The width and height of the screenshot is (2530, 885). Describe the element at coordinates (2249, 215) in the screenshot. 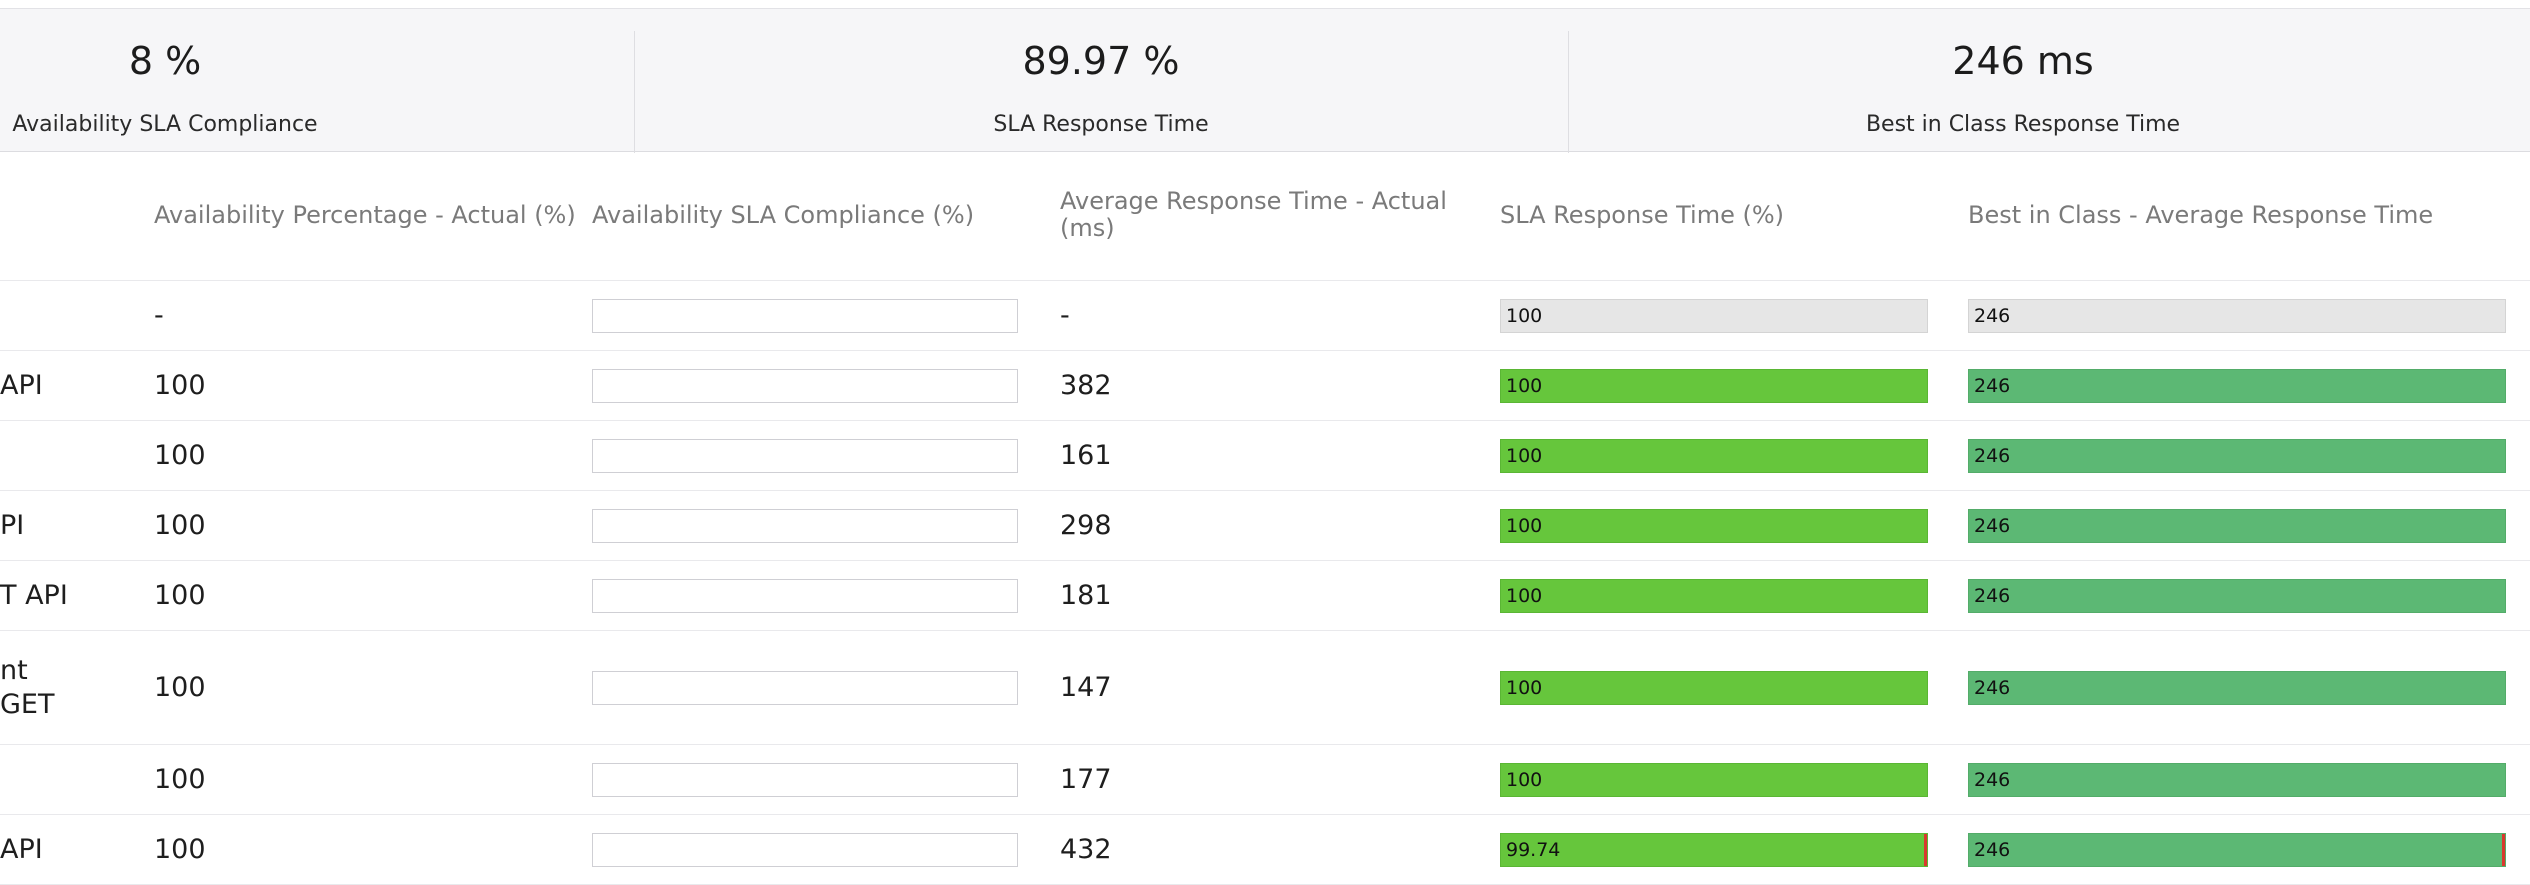

I see `column-header-best-in-class: Best in Class - Average Response Time` at that location.